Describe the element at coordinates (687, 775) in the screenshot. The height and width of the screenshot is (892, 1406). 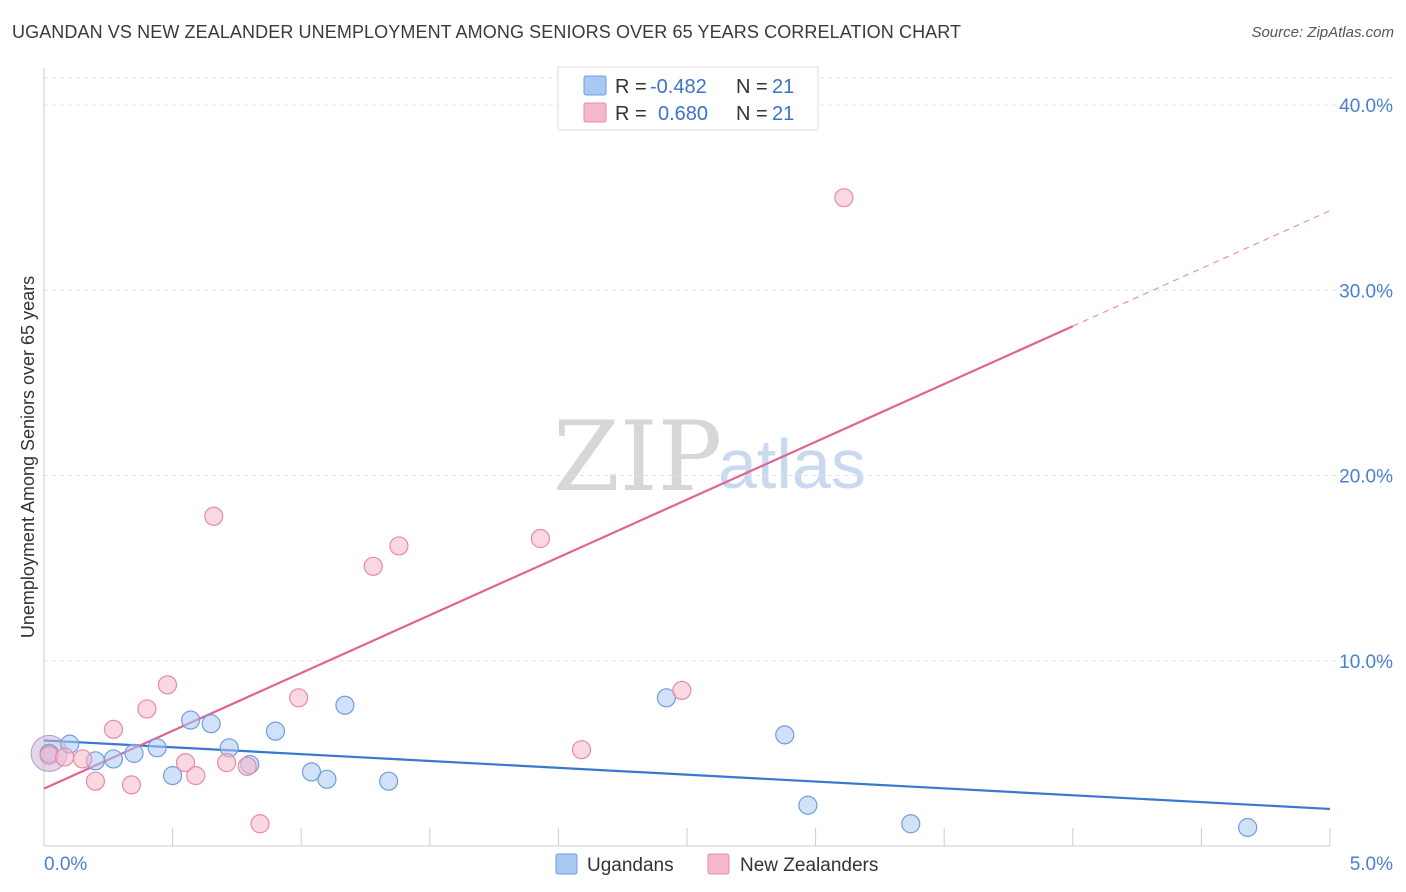
I see `trend-line-ugandans` at that location.